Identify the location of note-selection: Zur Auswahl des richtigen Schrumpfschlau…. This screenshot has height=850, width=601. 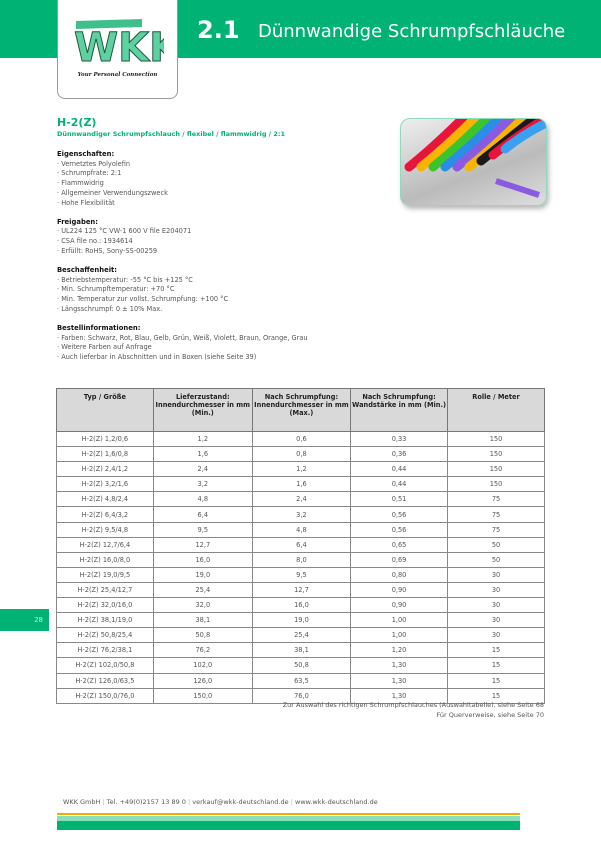
(413, 705).